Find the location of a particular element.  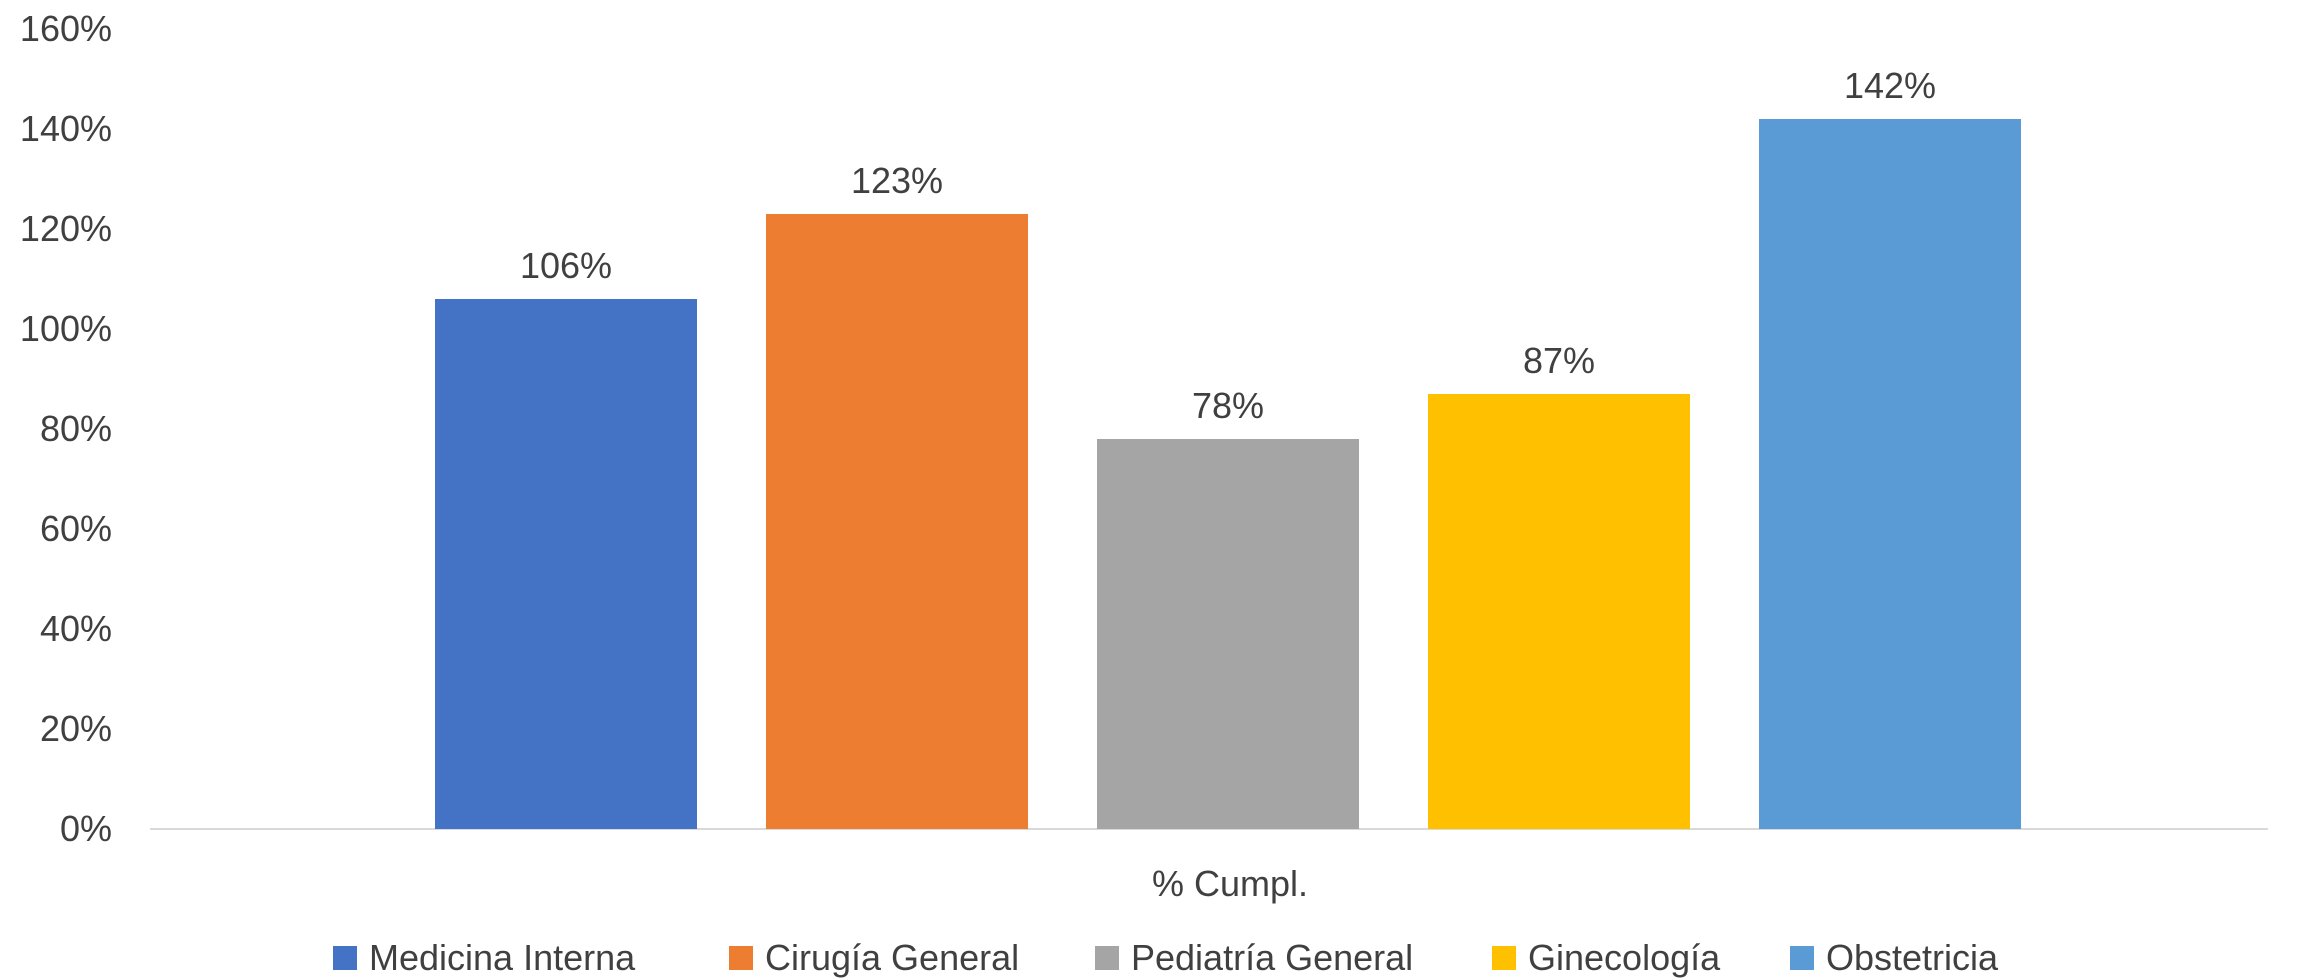

legend-label: Pediatría General is located at coordinates (1272, 957).